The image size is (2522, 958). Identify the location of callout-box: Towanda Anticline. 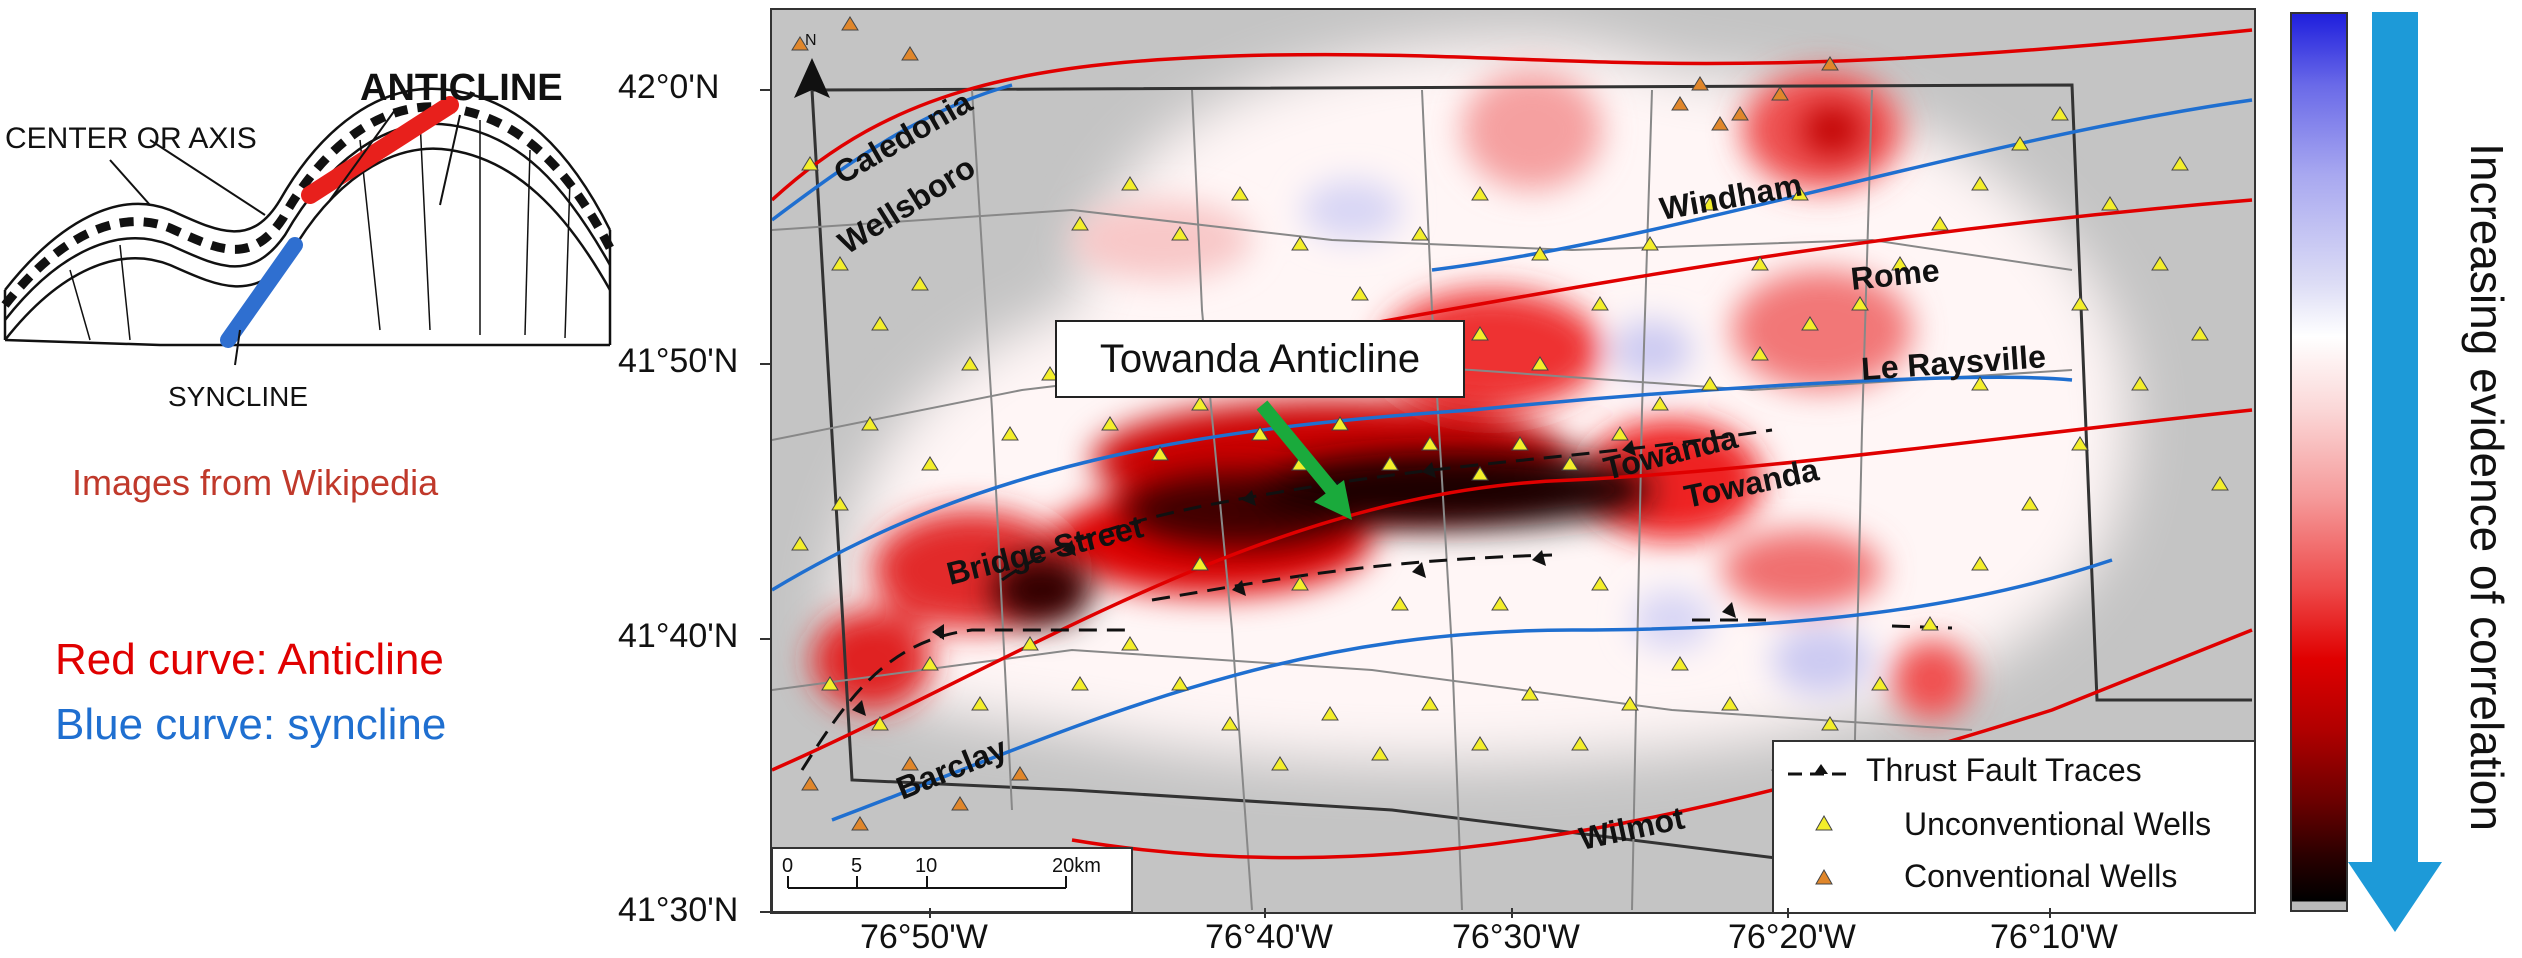
(1260, 359).